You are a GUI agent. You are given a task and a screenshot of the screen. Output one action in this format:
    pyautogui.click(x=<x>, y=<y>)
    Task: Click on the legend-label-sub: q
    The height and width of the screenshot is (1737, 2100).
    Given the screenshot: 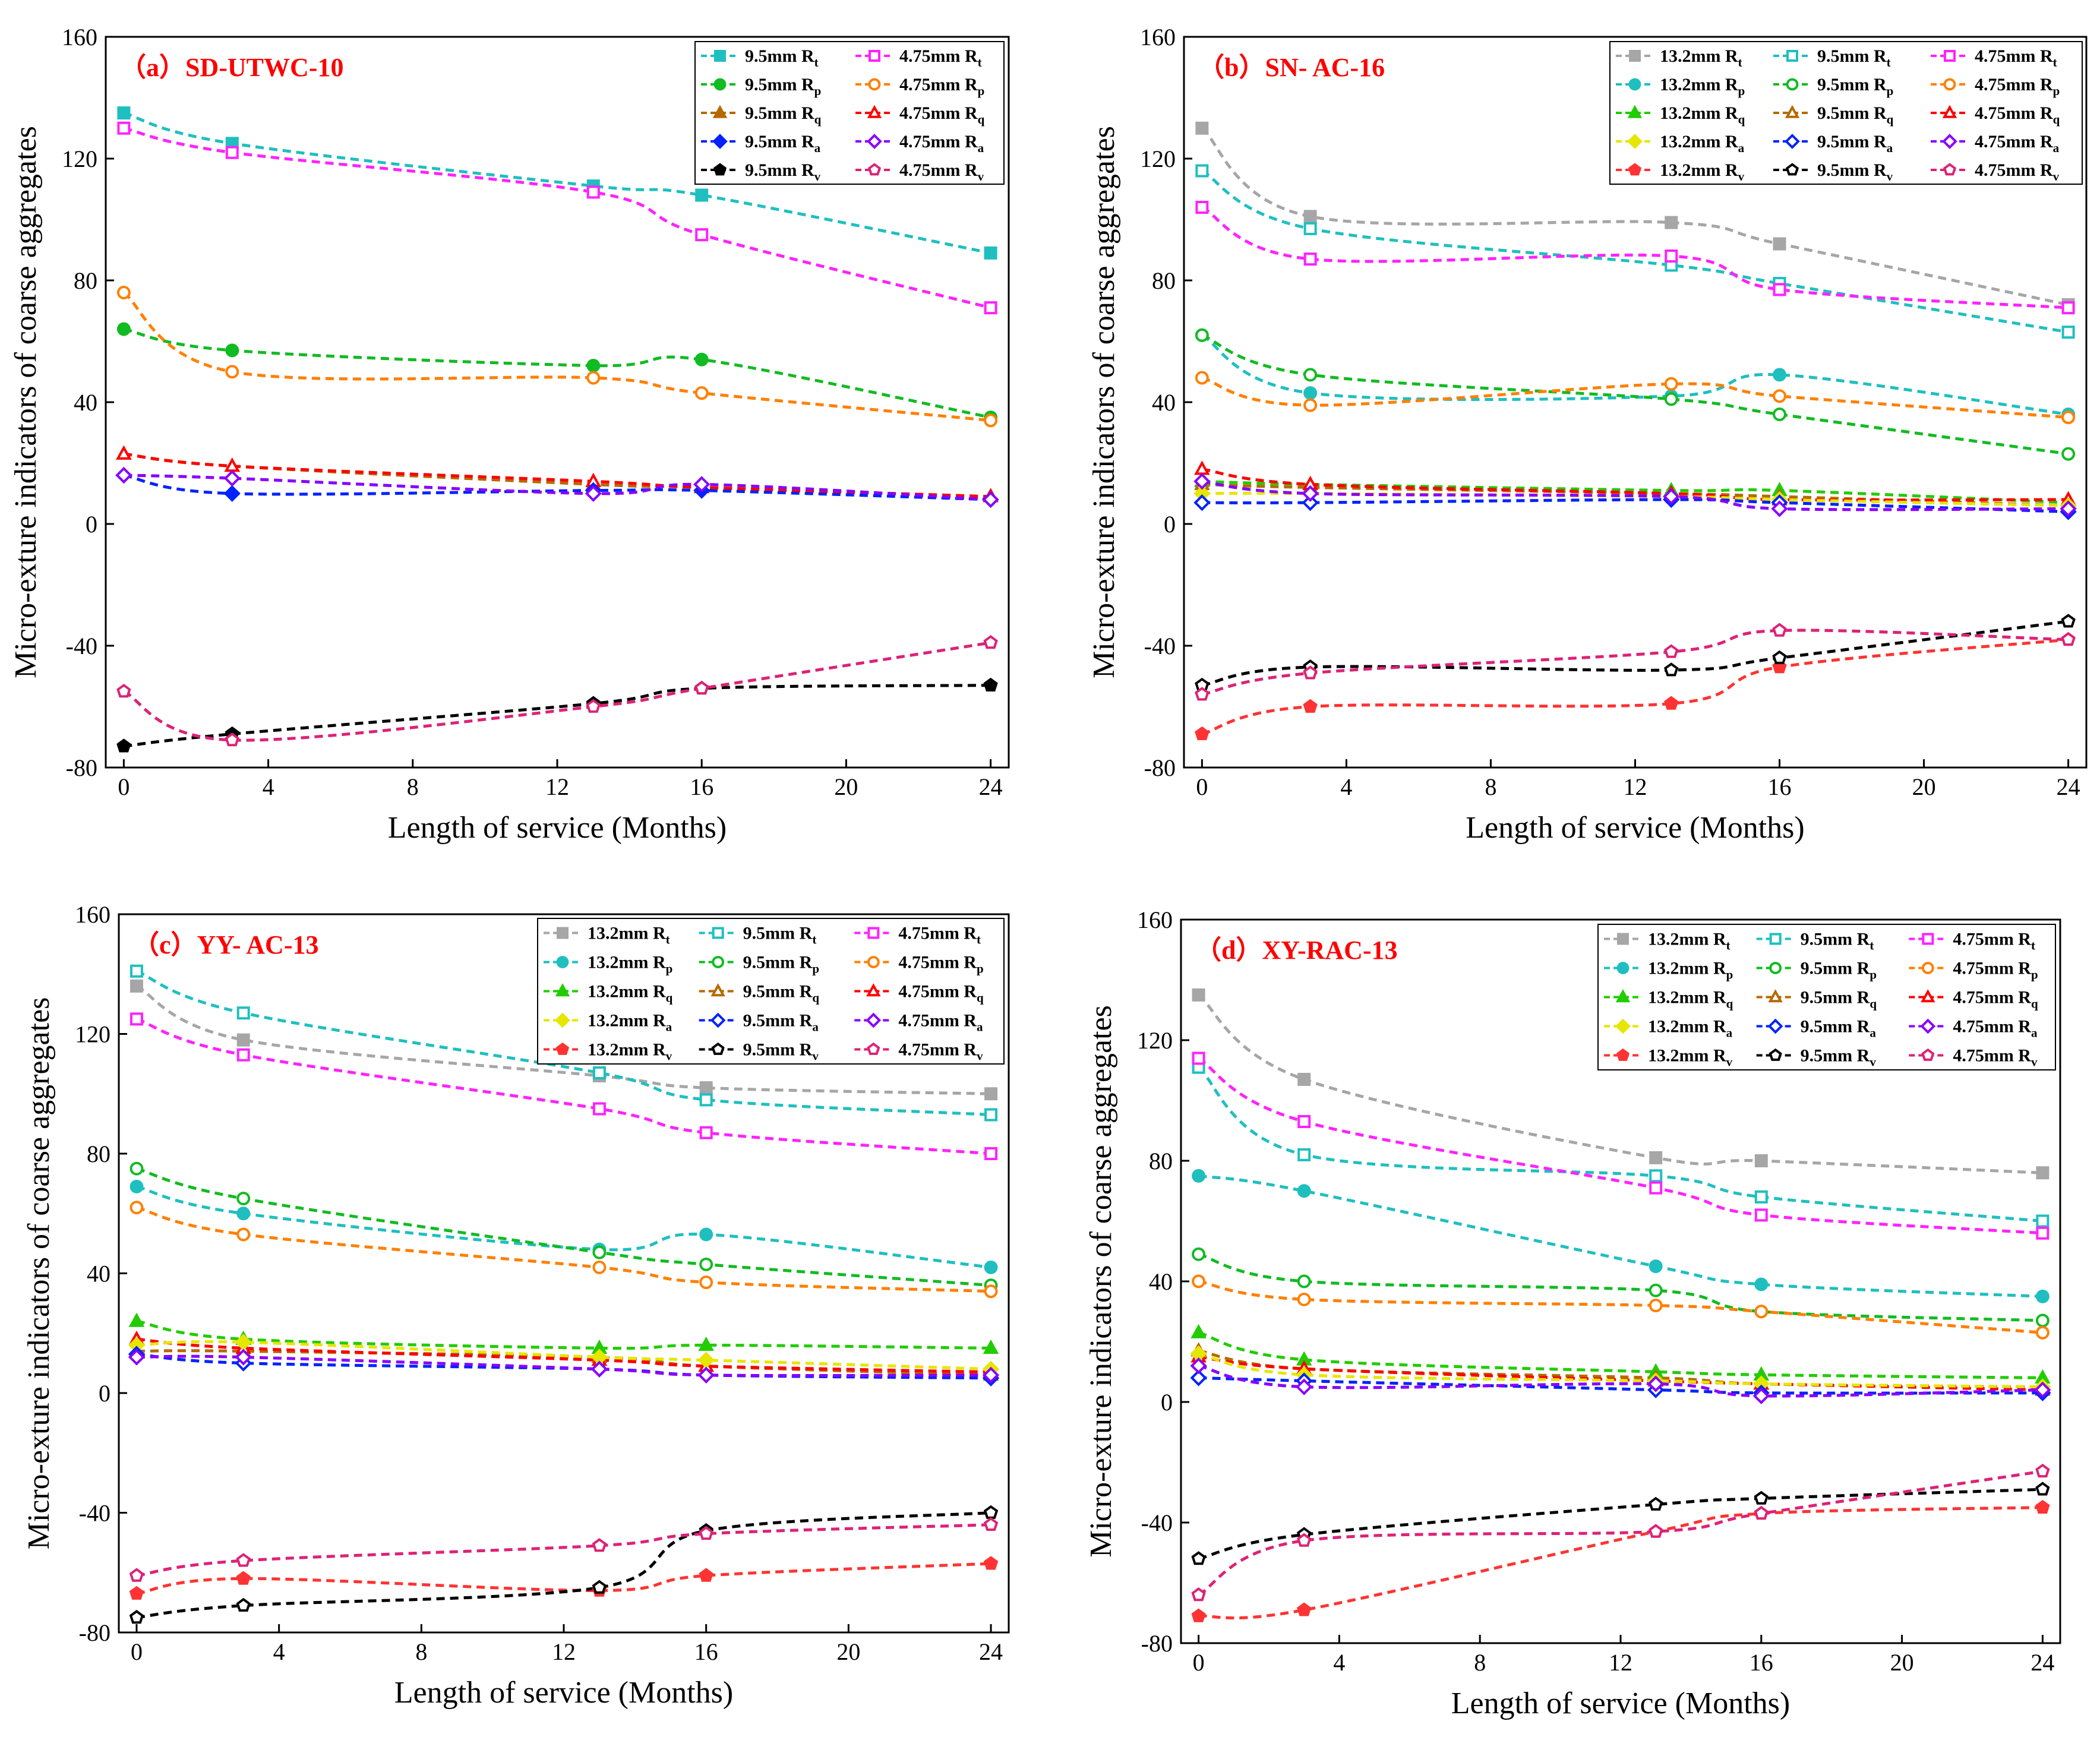 What is the action you would take?
    pyautogui.click(x=1873, y=1004)
    